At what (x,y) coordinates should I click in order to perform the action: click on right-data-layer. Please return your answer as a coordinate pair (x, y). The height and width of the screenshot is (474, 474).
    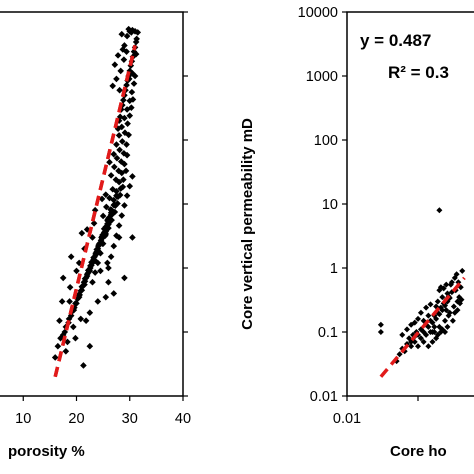
    Looking at the image, I should click on (421, 292).